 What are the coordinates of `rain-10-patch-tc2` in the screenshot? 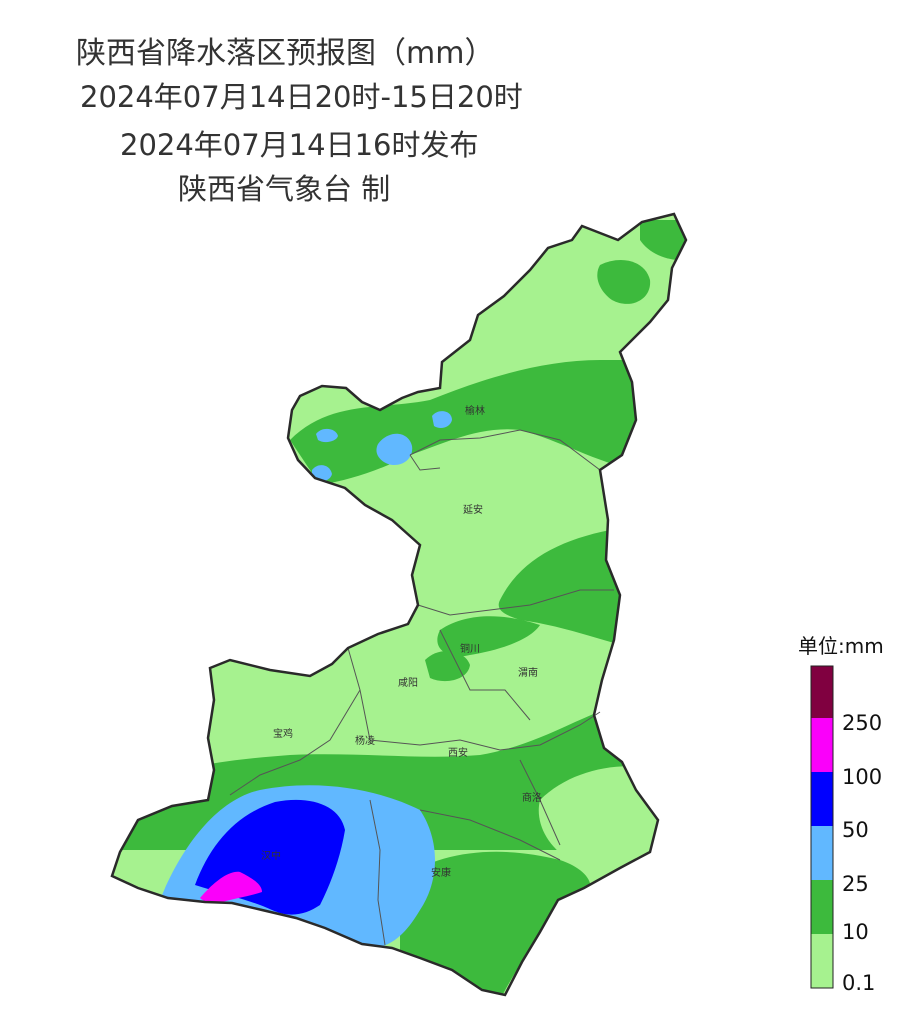 It's located at (447, 666).